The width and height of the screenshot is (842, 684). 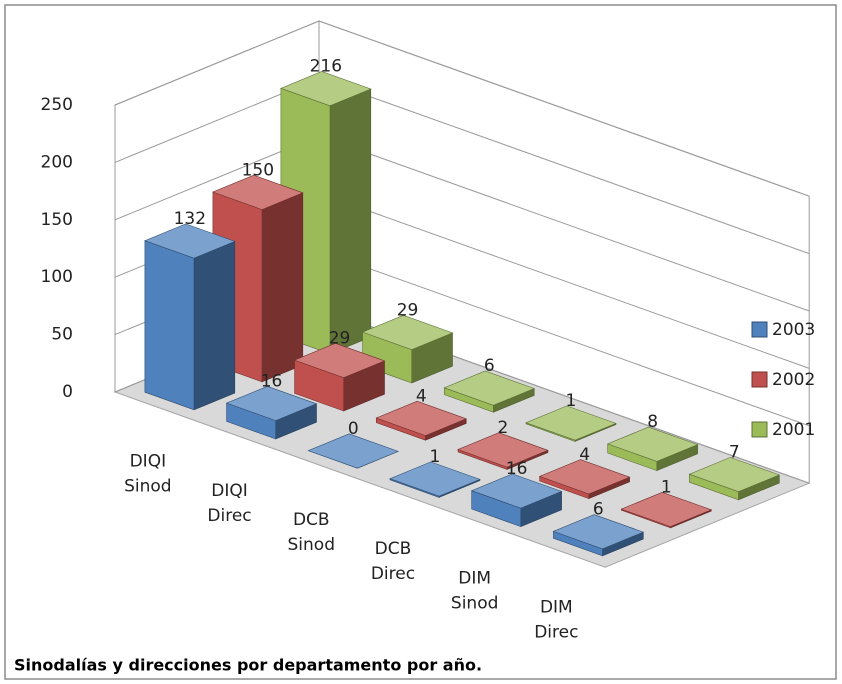 What do you see at coordinates (652, 422) in the screenshot?
I see `value-label: 8` at bounding box center [652, 422].